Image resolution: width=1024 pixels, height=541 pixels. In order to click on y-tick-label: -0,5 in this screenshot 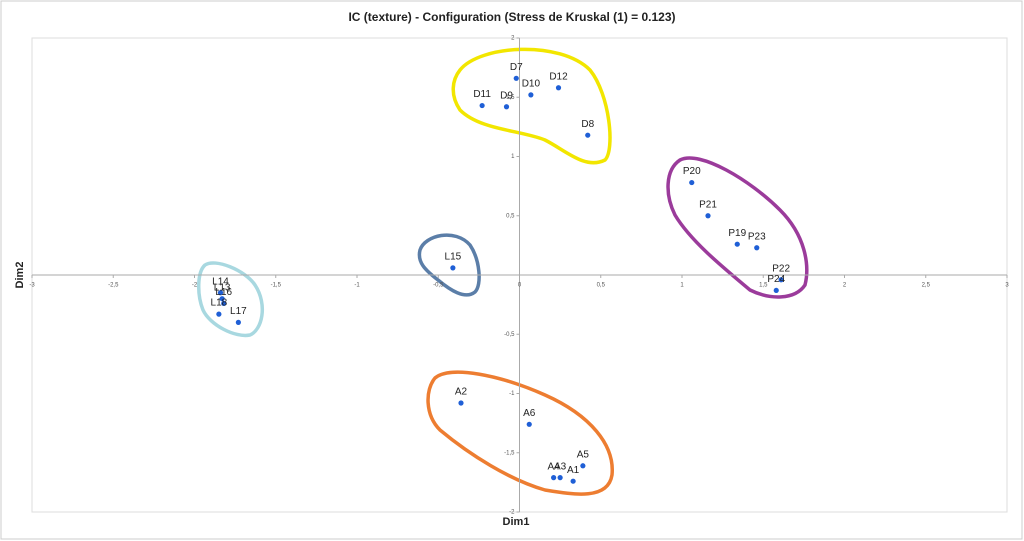, I will do `click(509, 335)`.